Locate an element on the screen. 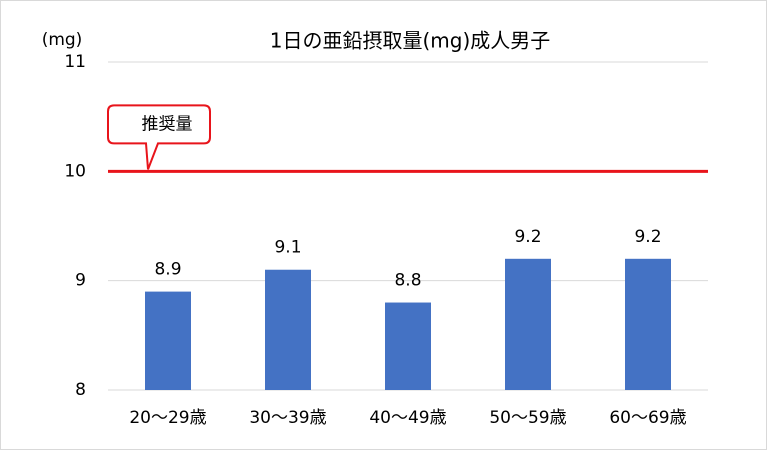 The height and width of the screenshot is (450, 767). x-tick-label: 50～59歳 is located at coordinates (527, 418).